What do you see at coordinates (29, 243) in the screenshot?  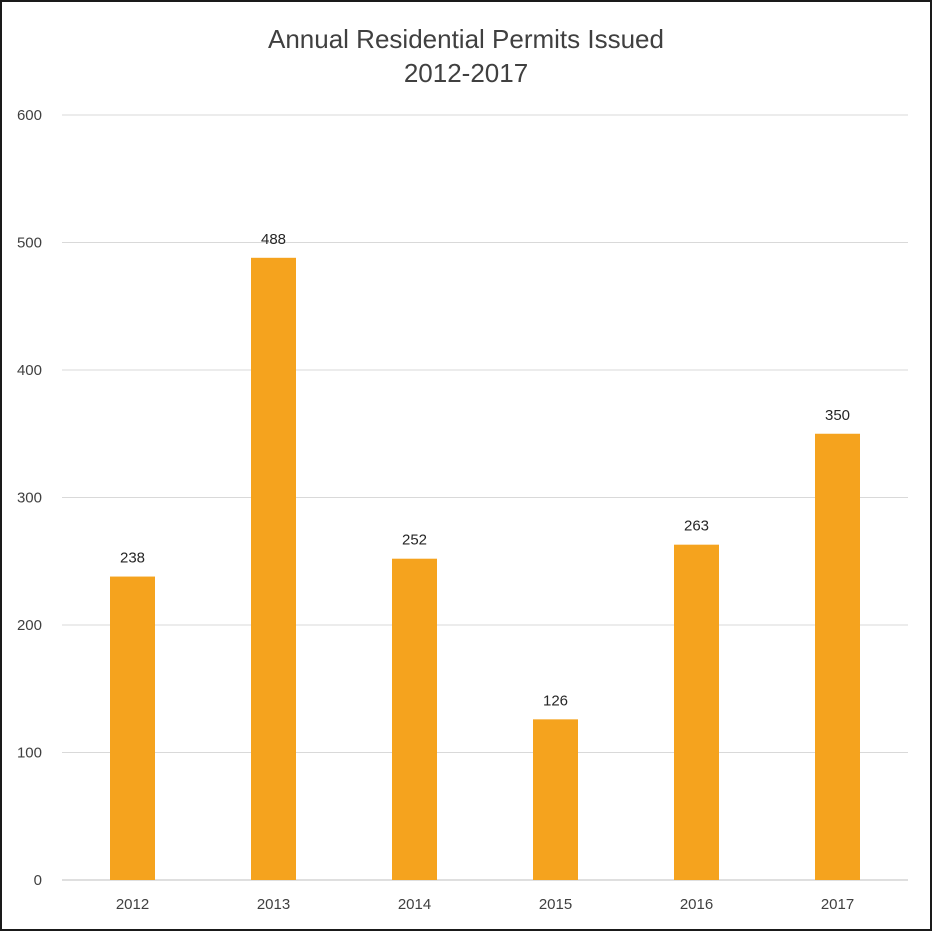 I see `y-tick-label: 500` at bounding box center [29, 243].